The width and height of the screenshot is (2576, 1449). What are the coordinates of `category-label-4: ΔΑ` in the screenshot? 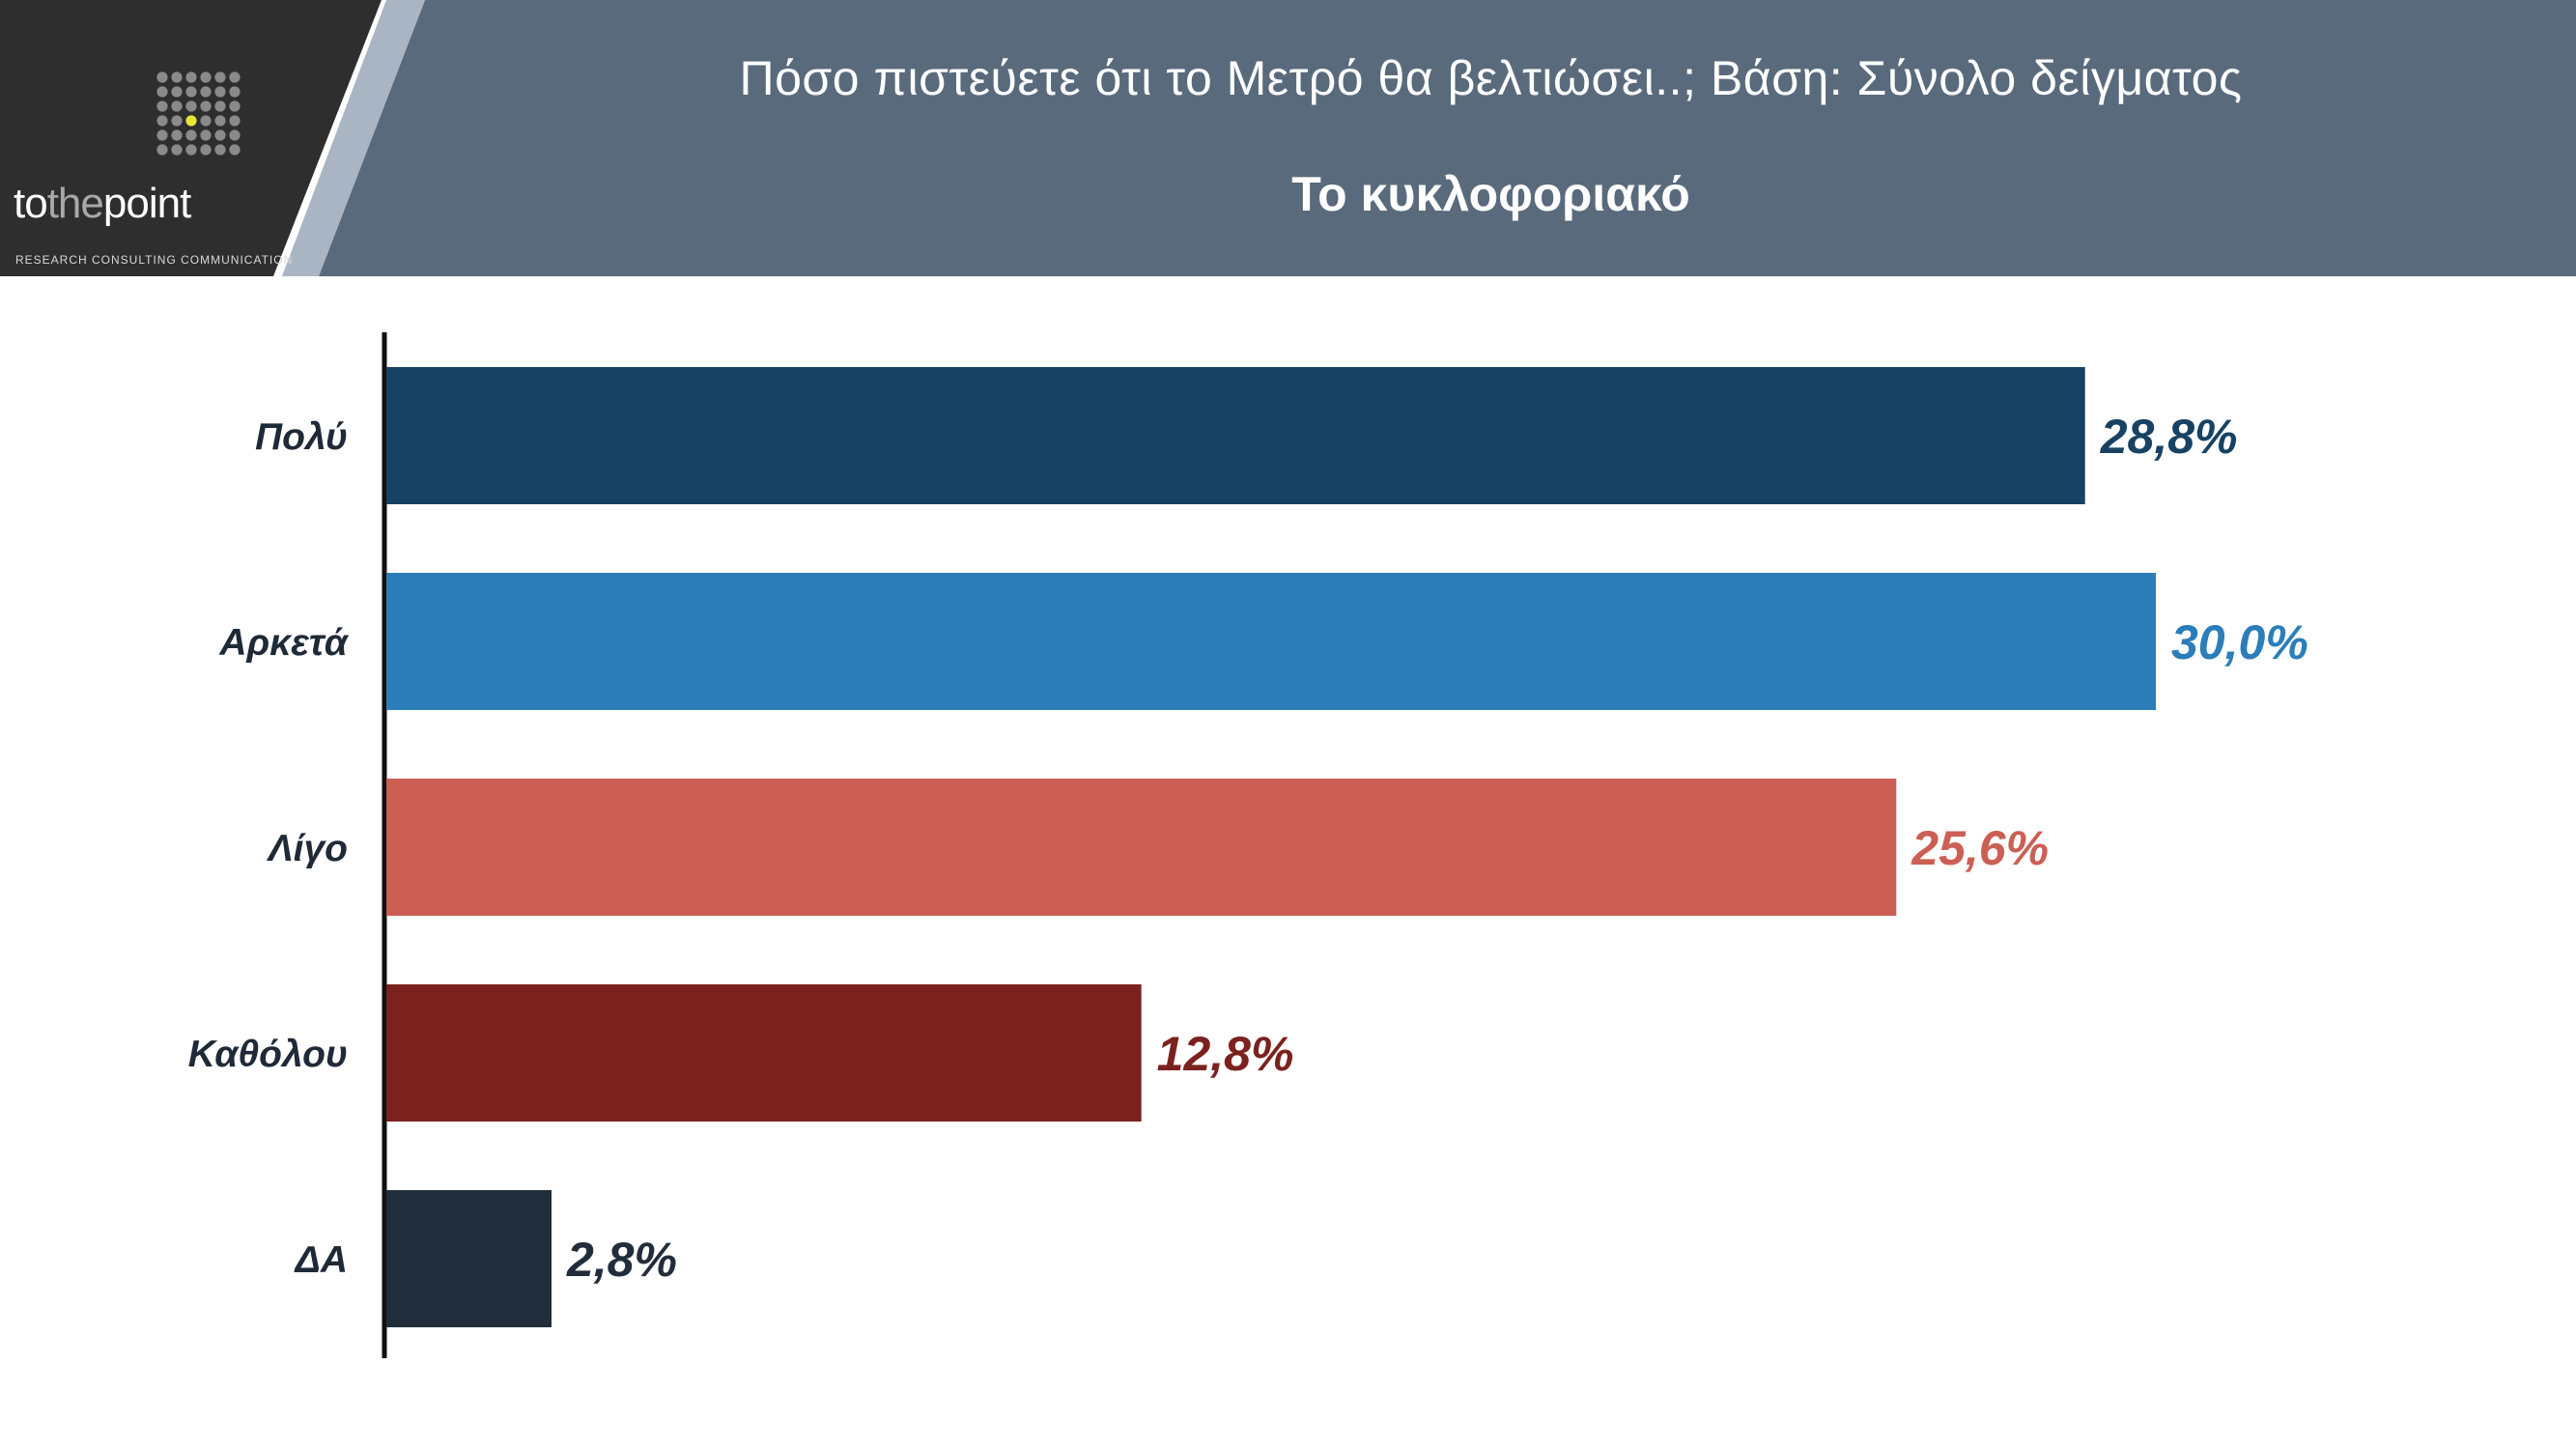 It's located at (321, 1260).